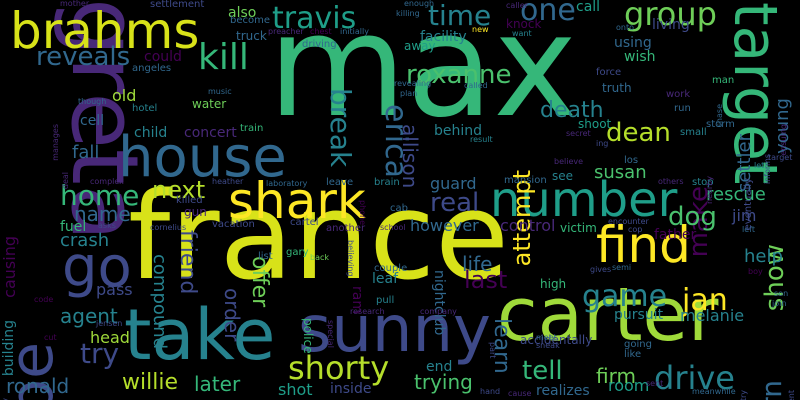  I want to click on word-killed: killed, so click(189, 200).